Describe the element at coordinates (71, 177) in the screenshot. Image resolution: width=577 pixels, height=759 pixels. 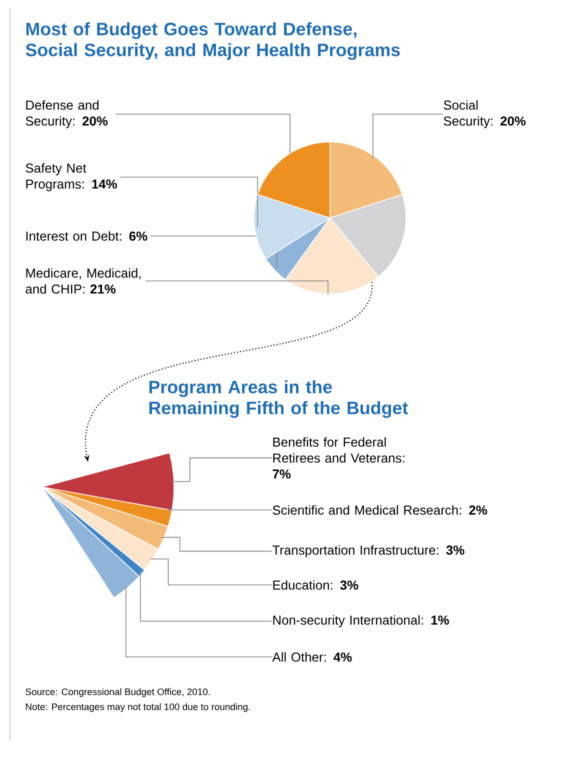
I see `slice-label: Safety Net Programs: 14%` at that location.